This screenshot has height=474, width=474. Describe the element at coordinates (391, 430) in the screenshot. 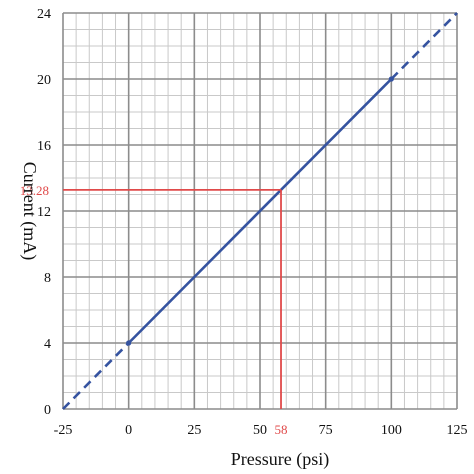

I see `x-tick-label: 100` at that location.